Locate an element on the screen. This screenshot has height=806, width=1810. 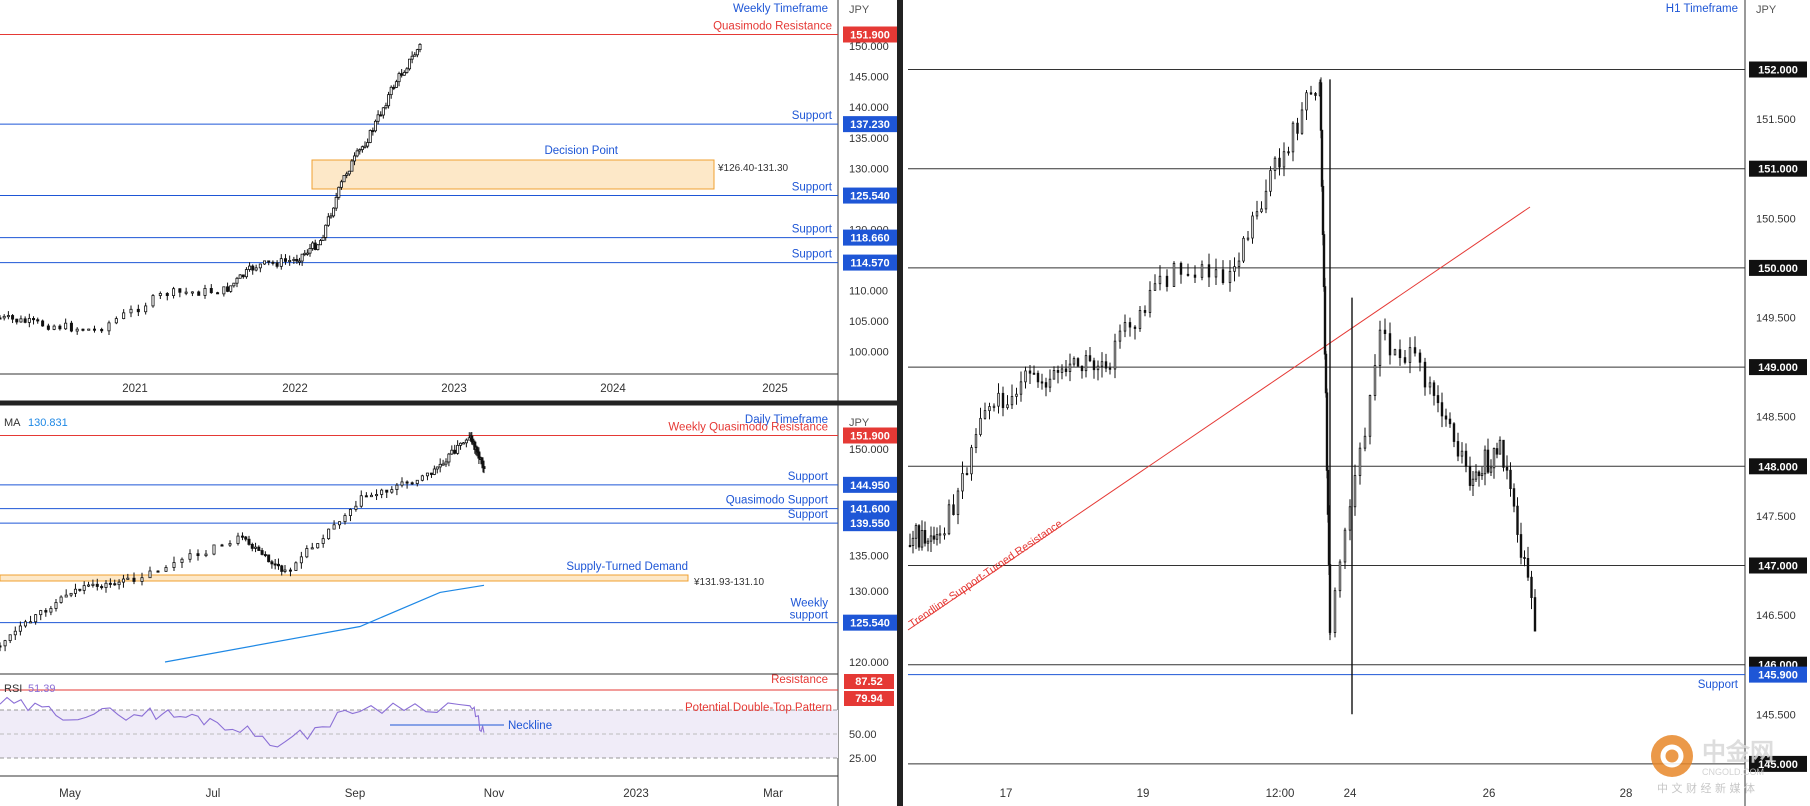
rsi-band is located at coordinates (419, 734).